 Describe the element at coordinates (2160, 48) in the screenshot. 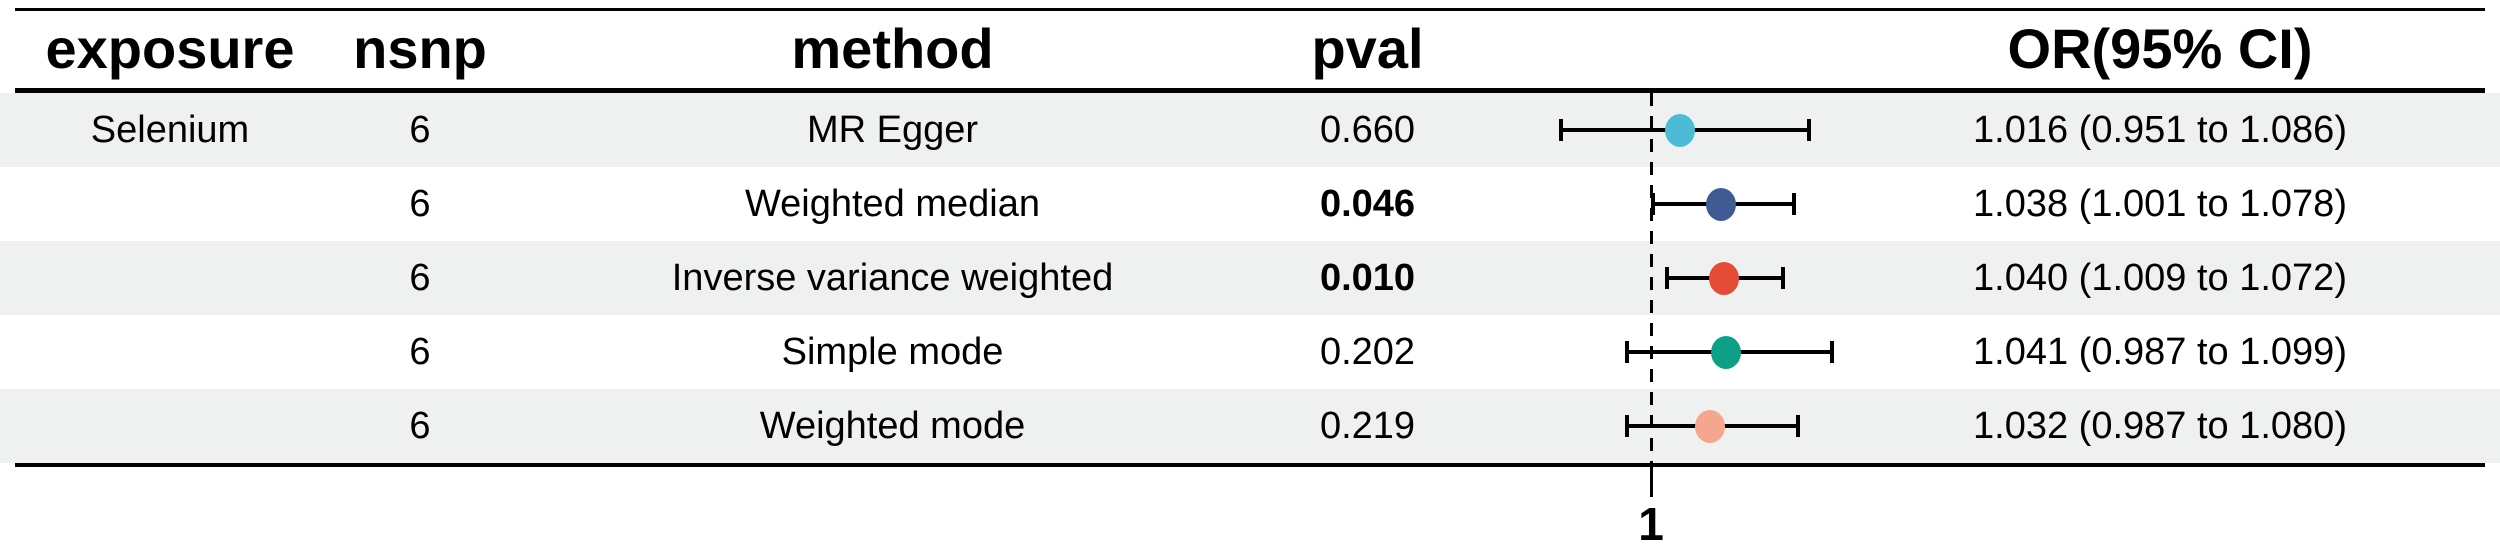

I see `header-or-ci: OR(95% CI)` at that location.